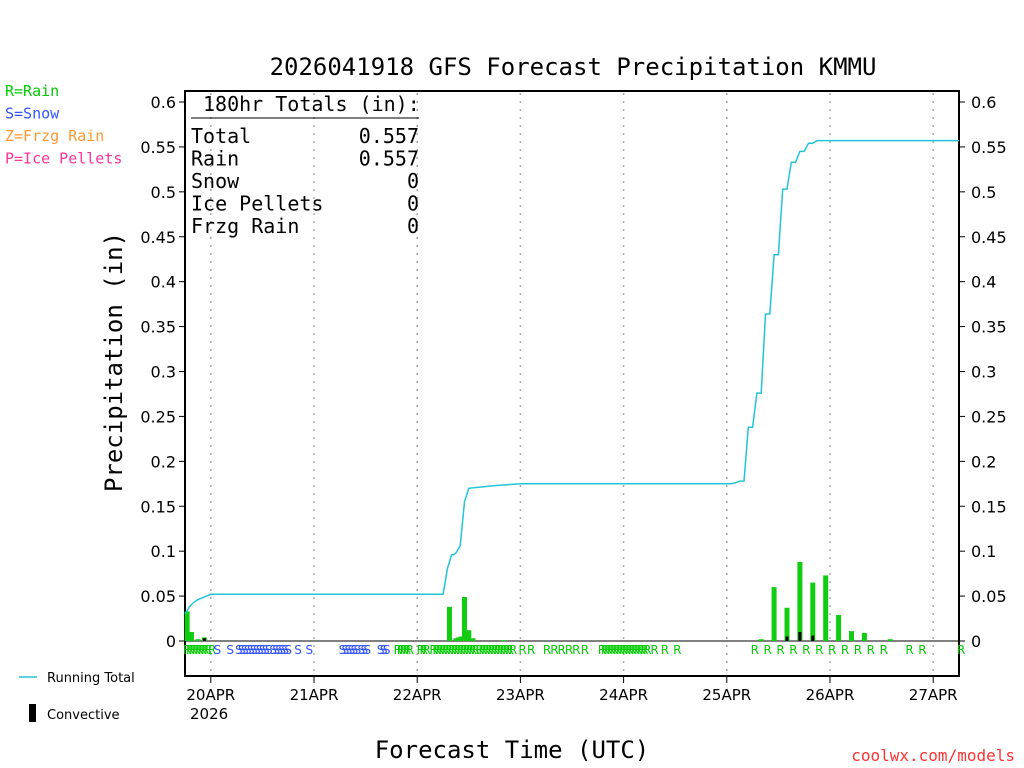 The height and width of the screenshot is (768, 1024). What do you see at coordinates (512, 750) in the screenshot?
I see `x-axis-label: Forecast Time (UTC)` at bounding box center [512, 750].